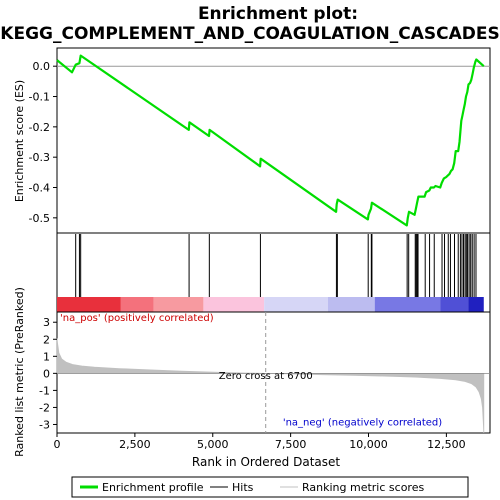  What do you see at coordinates (266, 462) in the screenshot?
I see `x-axis-label: Rank in Ordered Dataset` at bounding box center [266, 462].